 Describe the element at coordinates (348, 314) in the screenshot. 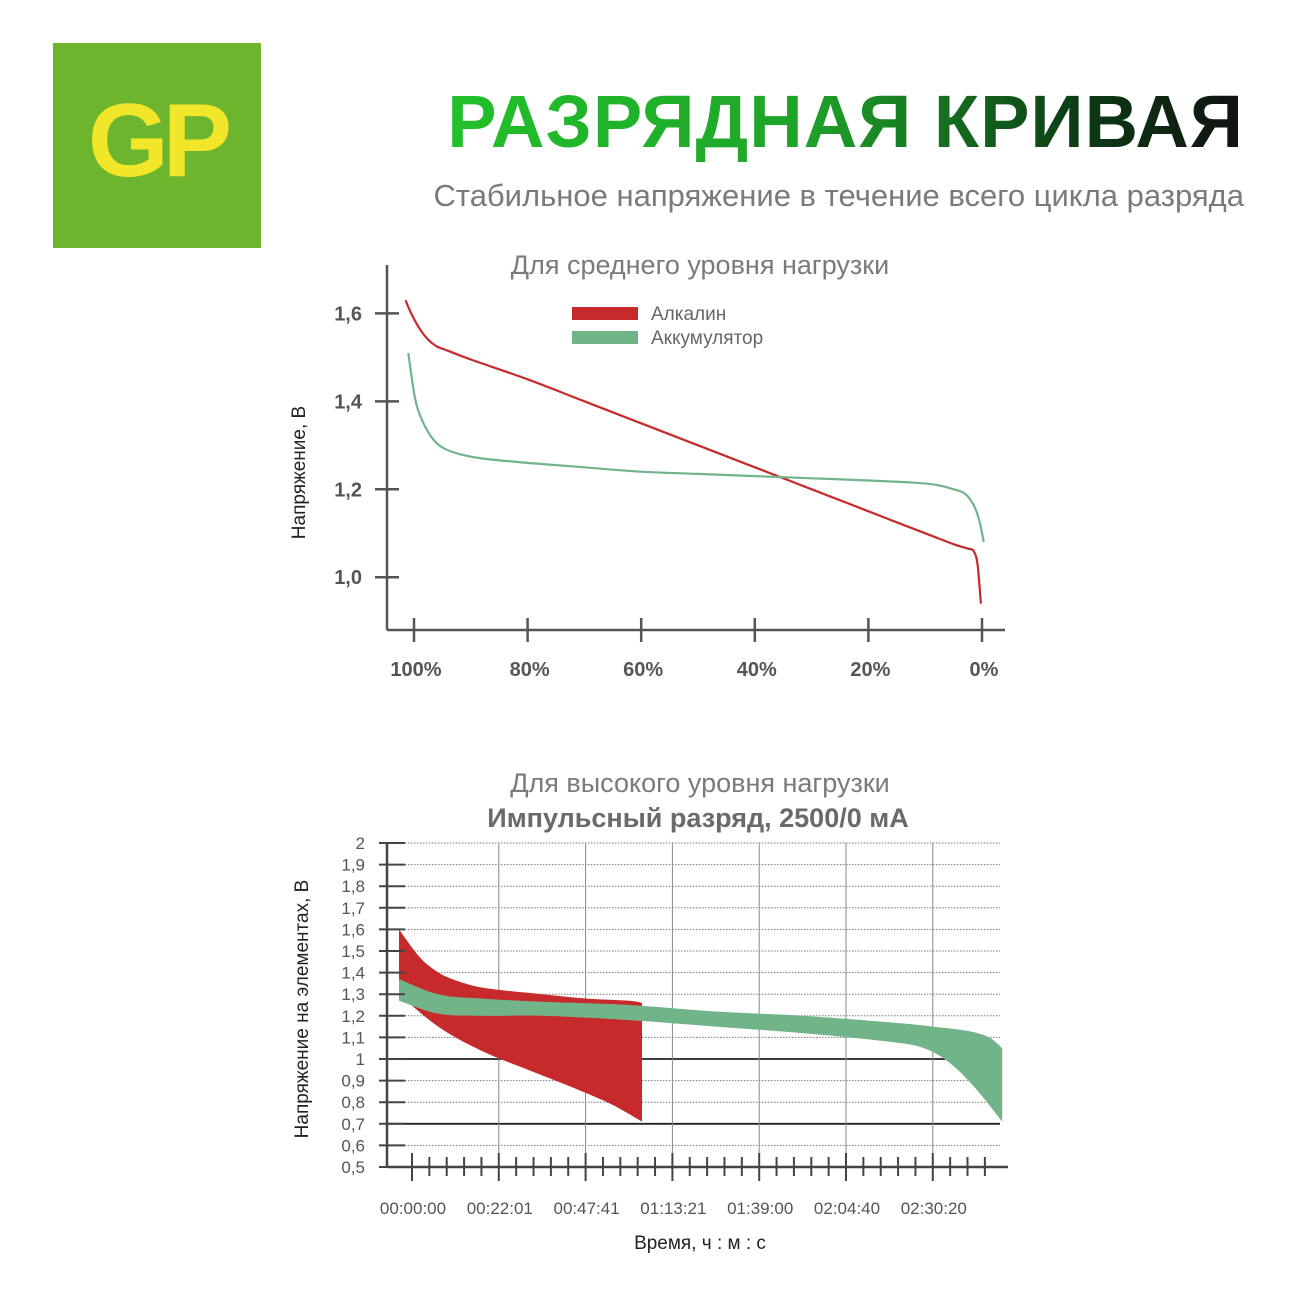

I see `chart1-y-tick-label: 1,6` at that location.